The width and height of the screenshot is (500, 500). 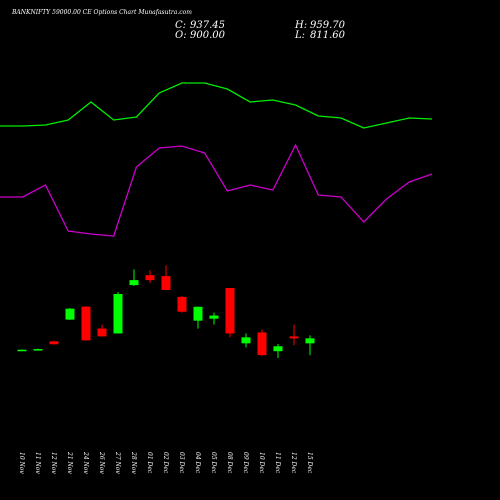 What do you see at coordinates (309, 463) in the screenshot?
I see `x-tick-label: 15 Dec` at bounding box center [309, 463].